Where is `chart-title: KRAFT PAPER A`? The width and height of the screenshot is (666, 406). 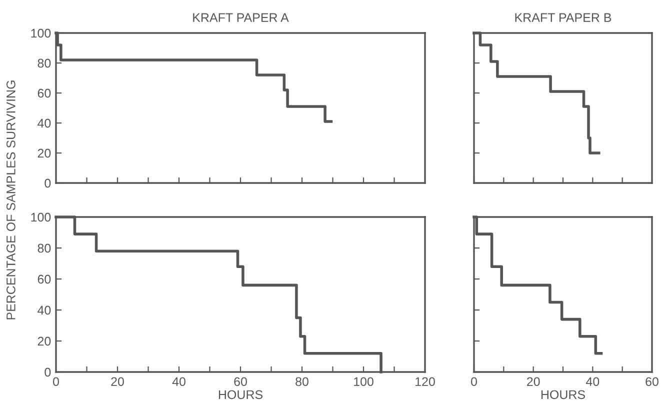 chart-title: KRAFT PAPER A is located at coordinates (241, 17).